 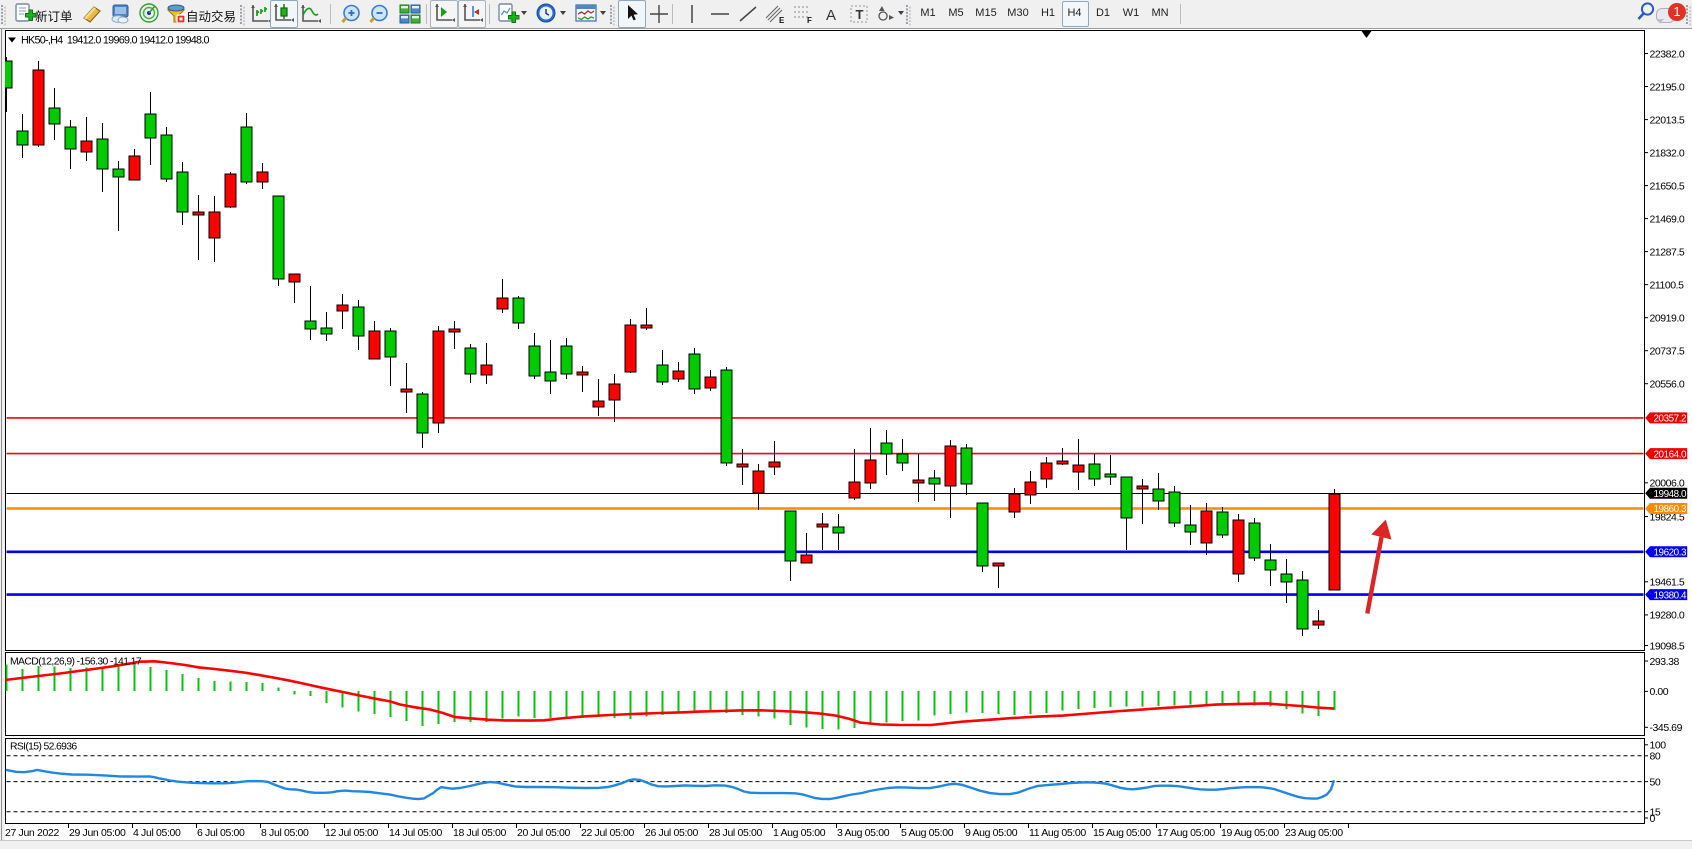 I want to click on svg-text: 21100.5, so click(x=1667, y=285).